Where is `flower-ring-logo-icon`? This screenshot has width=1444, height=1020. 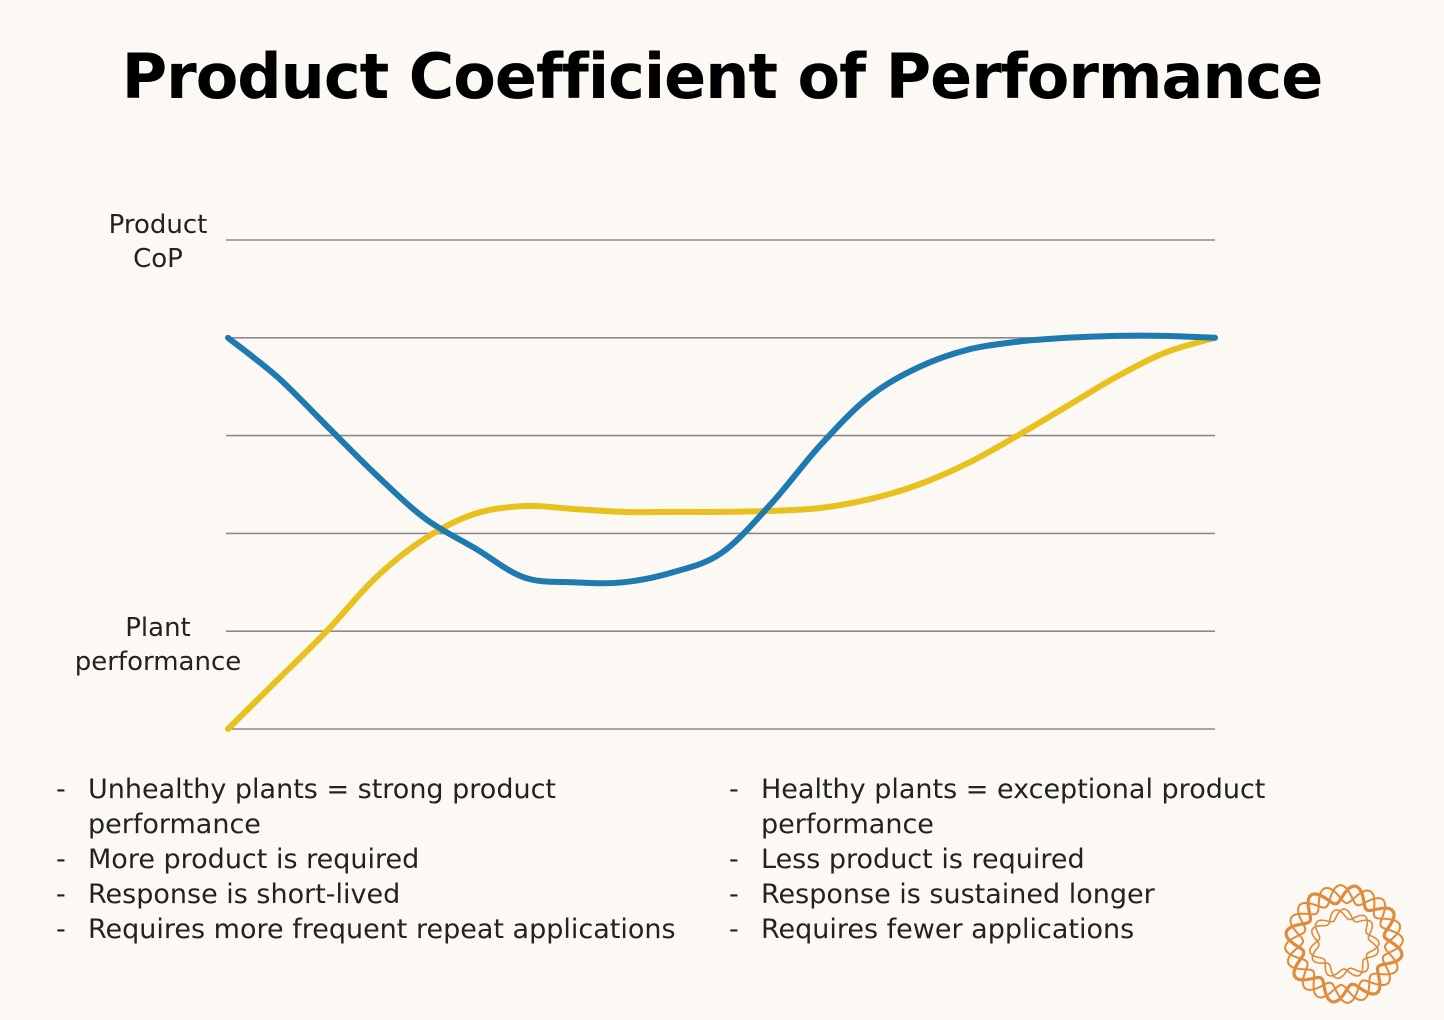
flower-ring-logo-icon is located at coordinates (1344, 944).